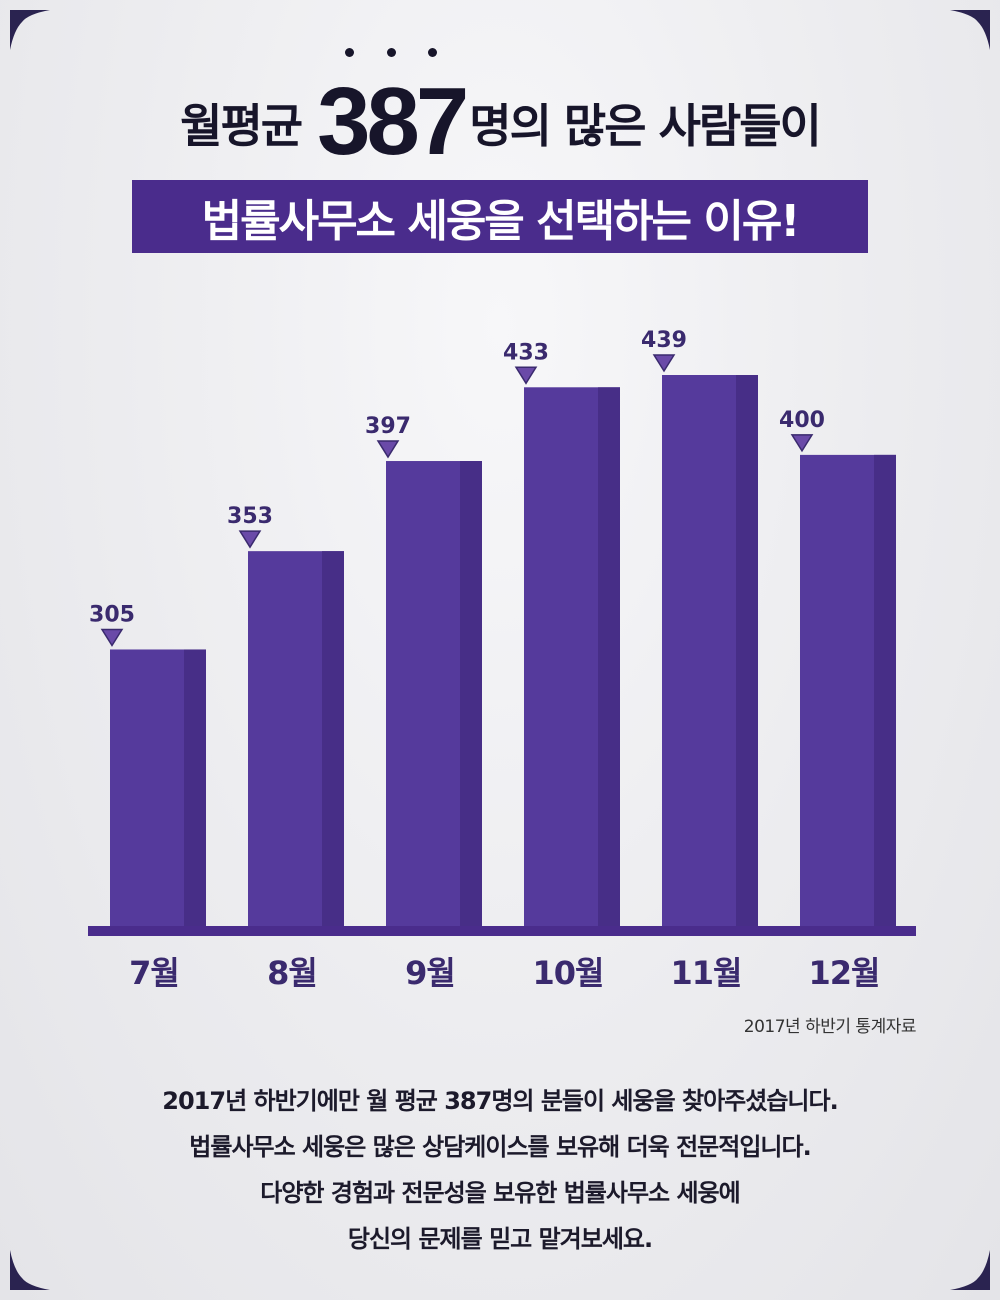 The image size is (1000, 1300). What do you see at coordinates (250, 516) in the screenshot?
I see `bar-value-label-8월: 353` at bounding box center [250, 516].